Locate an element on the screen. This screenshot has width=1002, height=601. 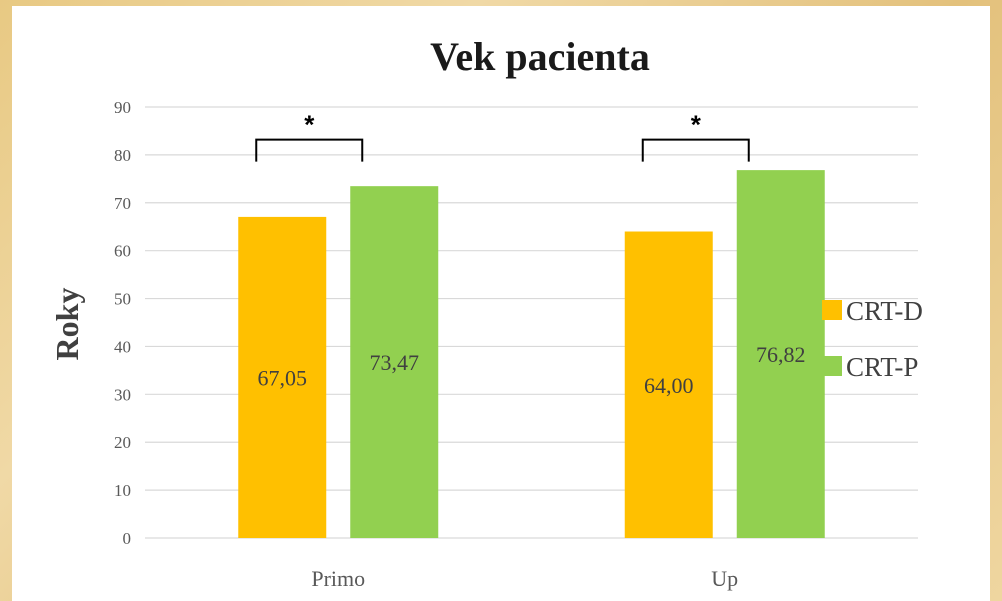
y-axis-ticks: 0 10 20 30 40 50 60 70 80 90 is located at coordinates (122, 323).